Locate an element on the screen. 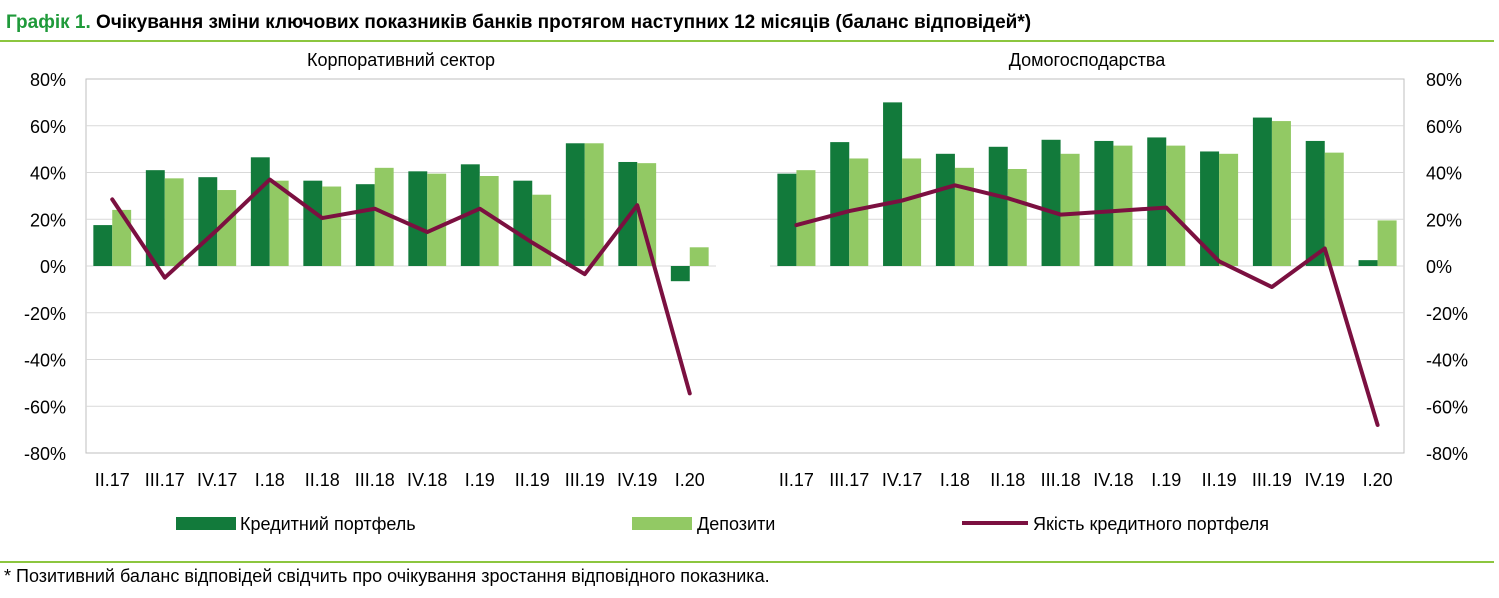 The width and height of the screenshot is (1499, 598). line-portfolio-quality is located at coordinates (401, 286).